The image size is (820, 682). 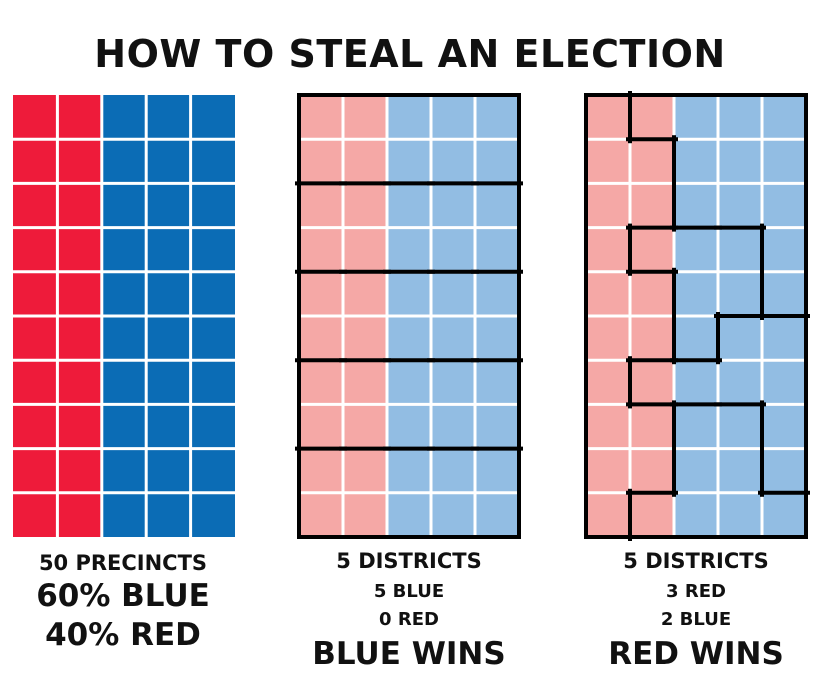 What do you see at coordinates (409, 591) in the screenshot?
I see `caption-fair-line2: 5 BLUE` at bounding box center [409, 591].